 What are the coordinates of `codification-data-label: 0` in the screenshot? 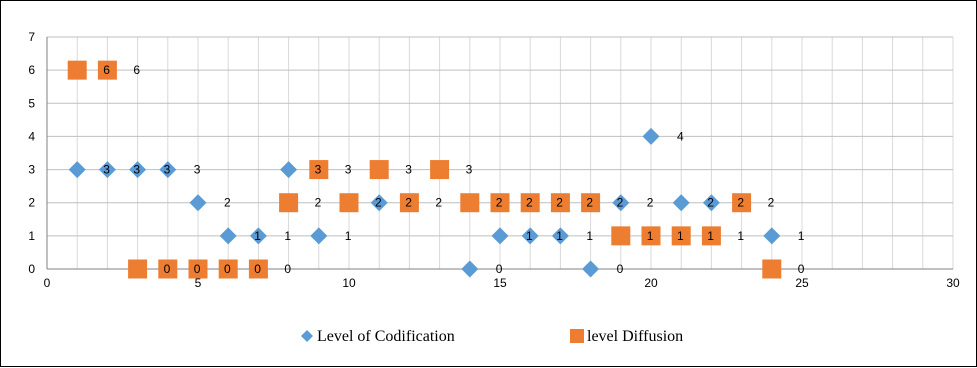 It's located at (499, 269).